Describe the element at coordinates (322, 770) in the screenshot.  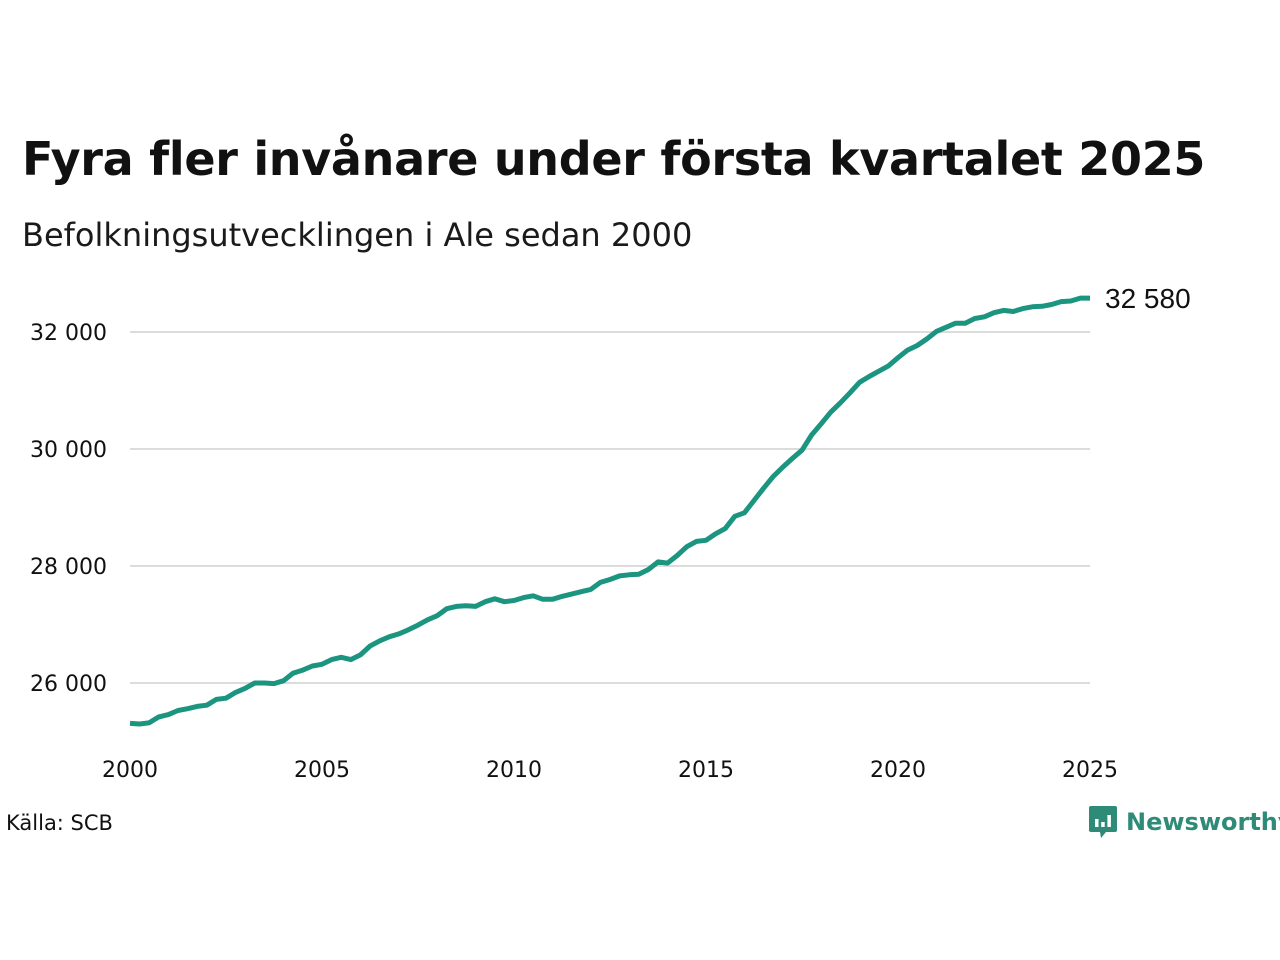
I see `x-tick-label: 2005` at that location.